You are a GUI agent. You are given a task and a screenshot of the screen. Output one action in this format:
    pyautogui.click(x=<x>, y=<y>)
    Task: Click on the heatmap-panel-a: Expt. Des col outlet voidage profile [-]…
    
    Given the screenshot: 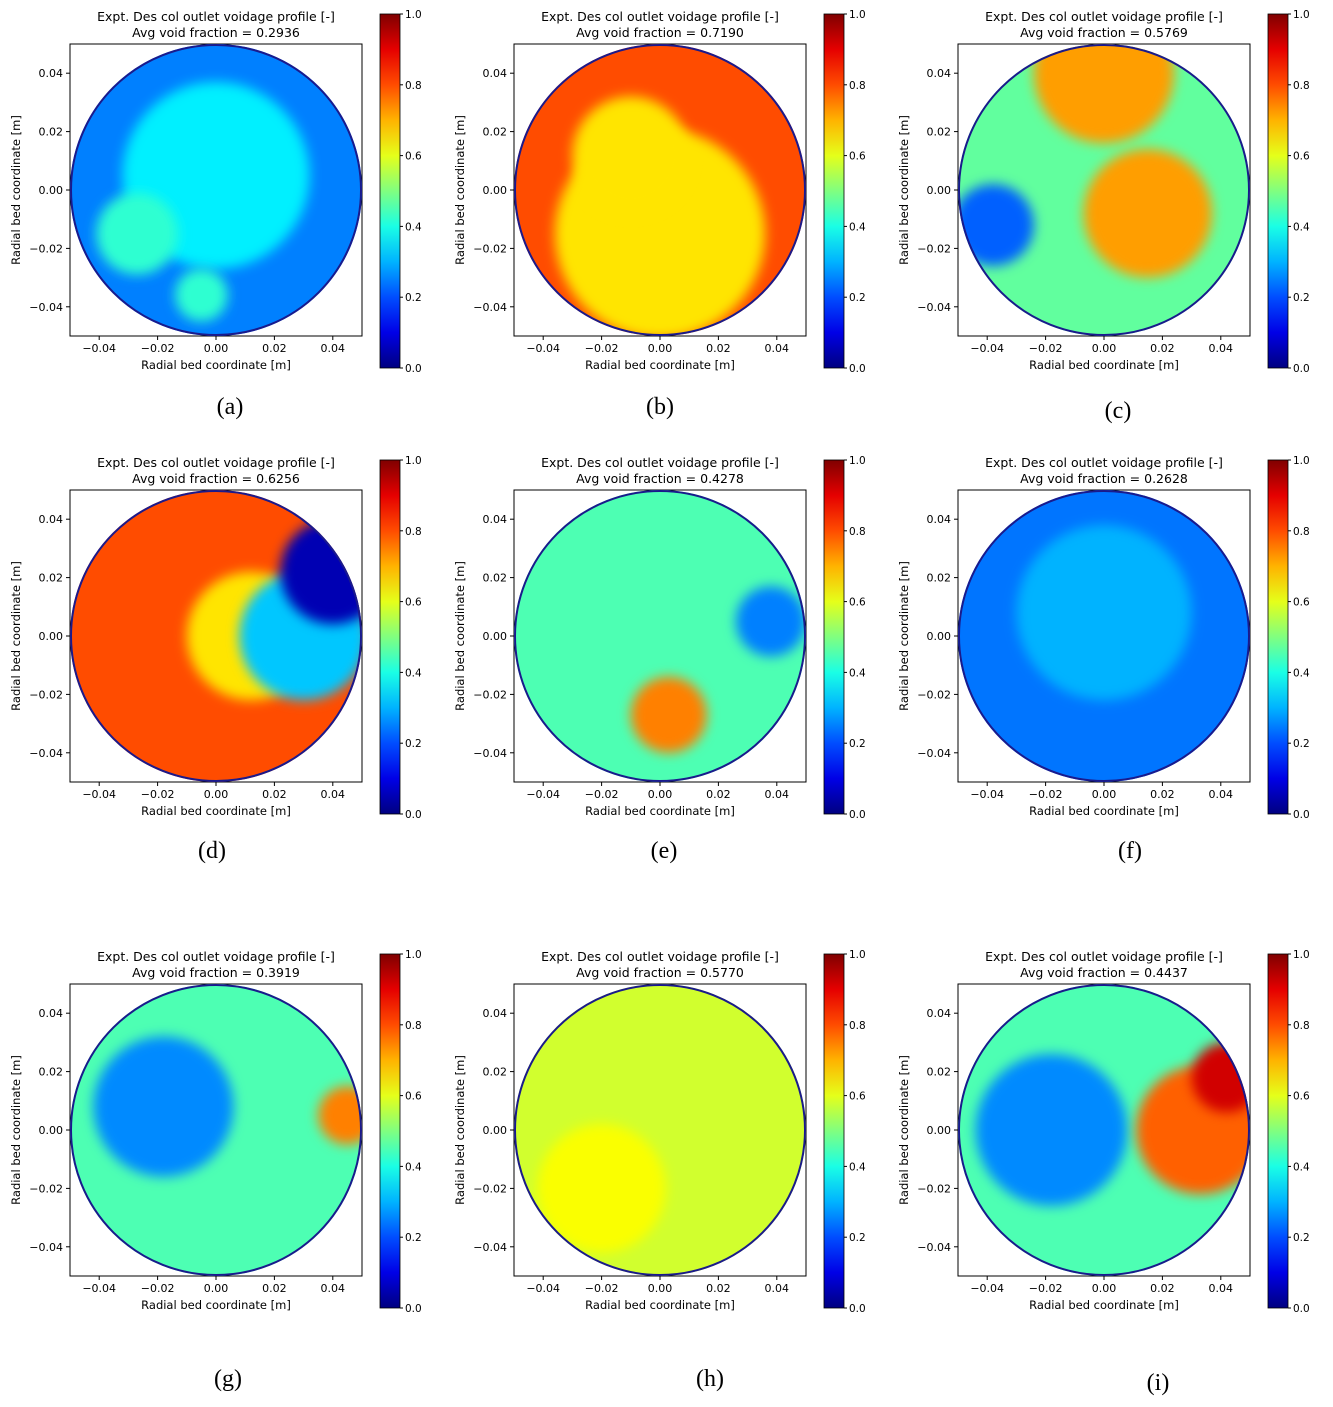 What is the action you would take?
    pyautogui.click(x=220, y=230)
    